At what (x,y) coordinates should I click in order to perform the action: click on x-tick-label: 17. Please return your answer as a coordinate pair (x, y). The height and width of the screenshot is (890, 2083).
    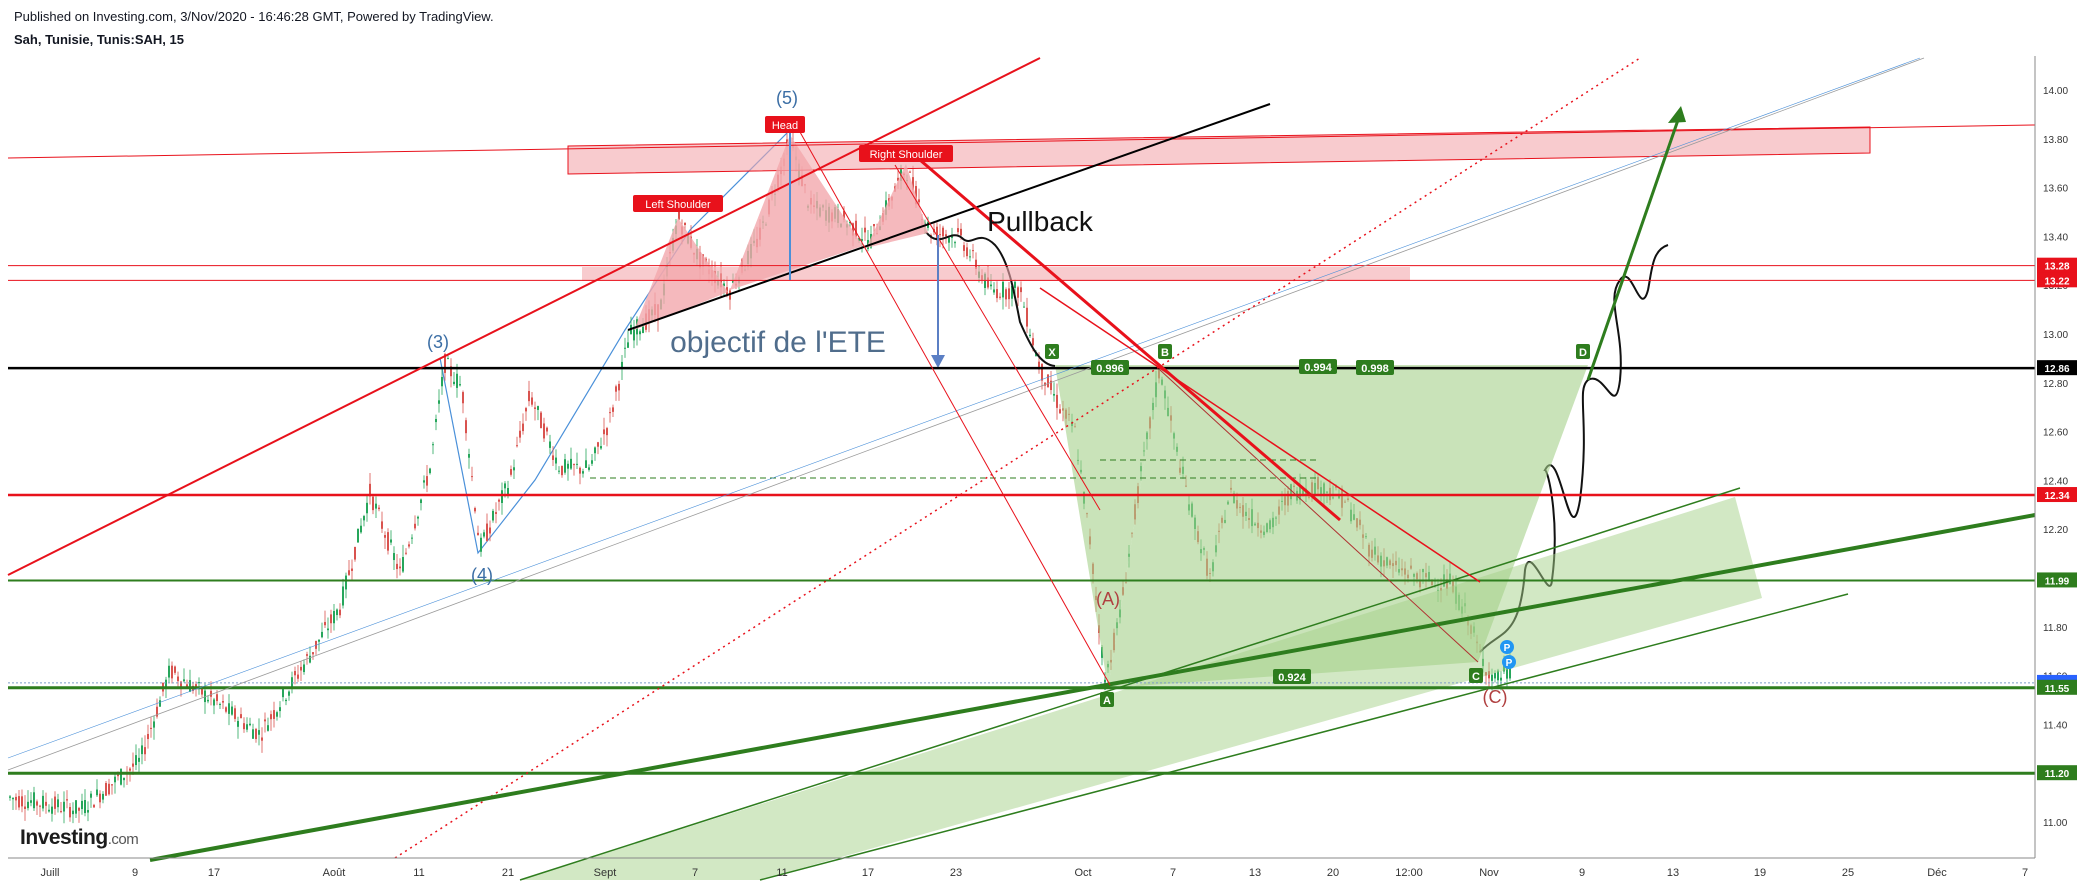
    Looking at the image, I should click on (868, 873).